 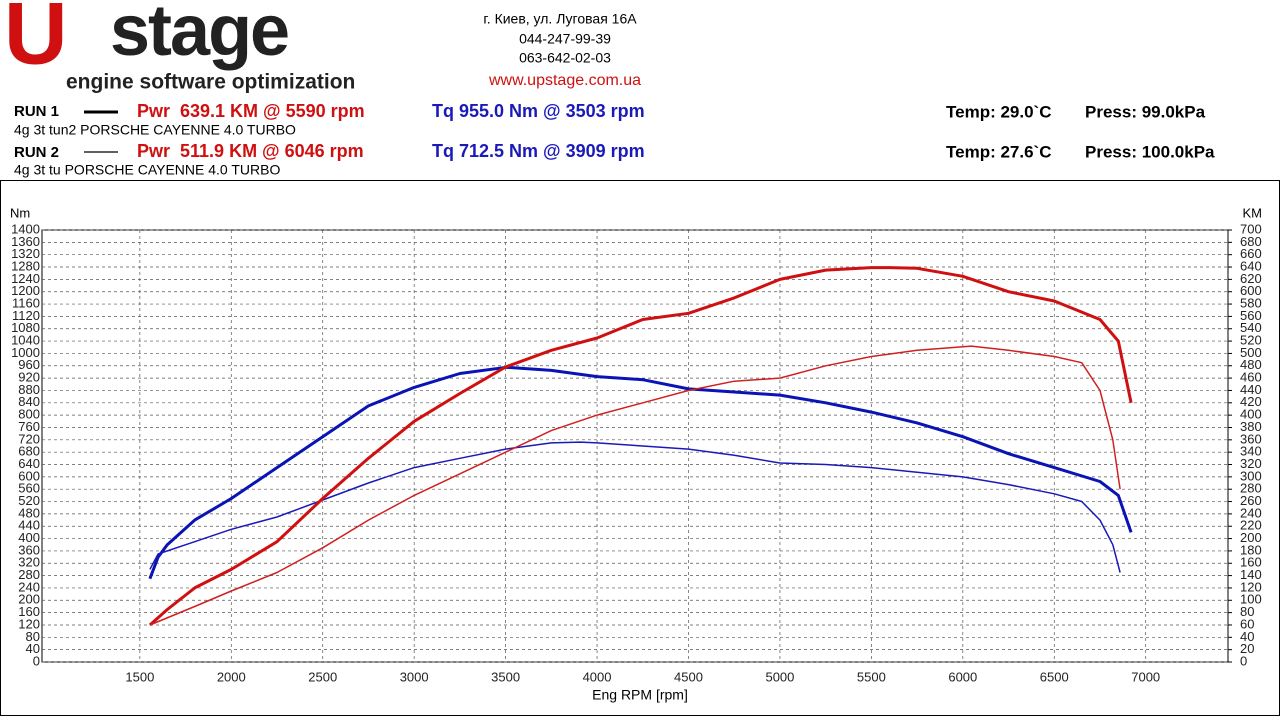 What do you see at coordinates (1247, 636) in the screenshot?
I see `y2-tick-label: 40` at bounding box center [1247, 636].